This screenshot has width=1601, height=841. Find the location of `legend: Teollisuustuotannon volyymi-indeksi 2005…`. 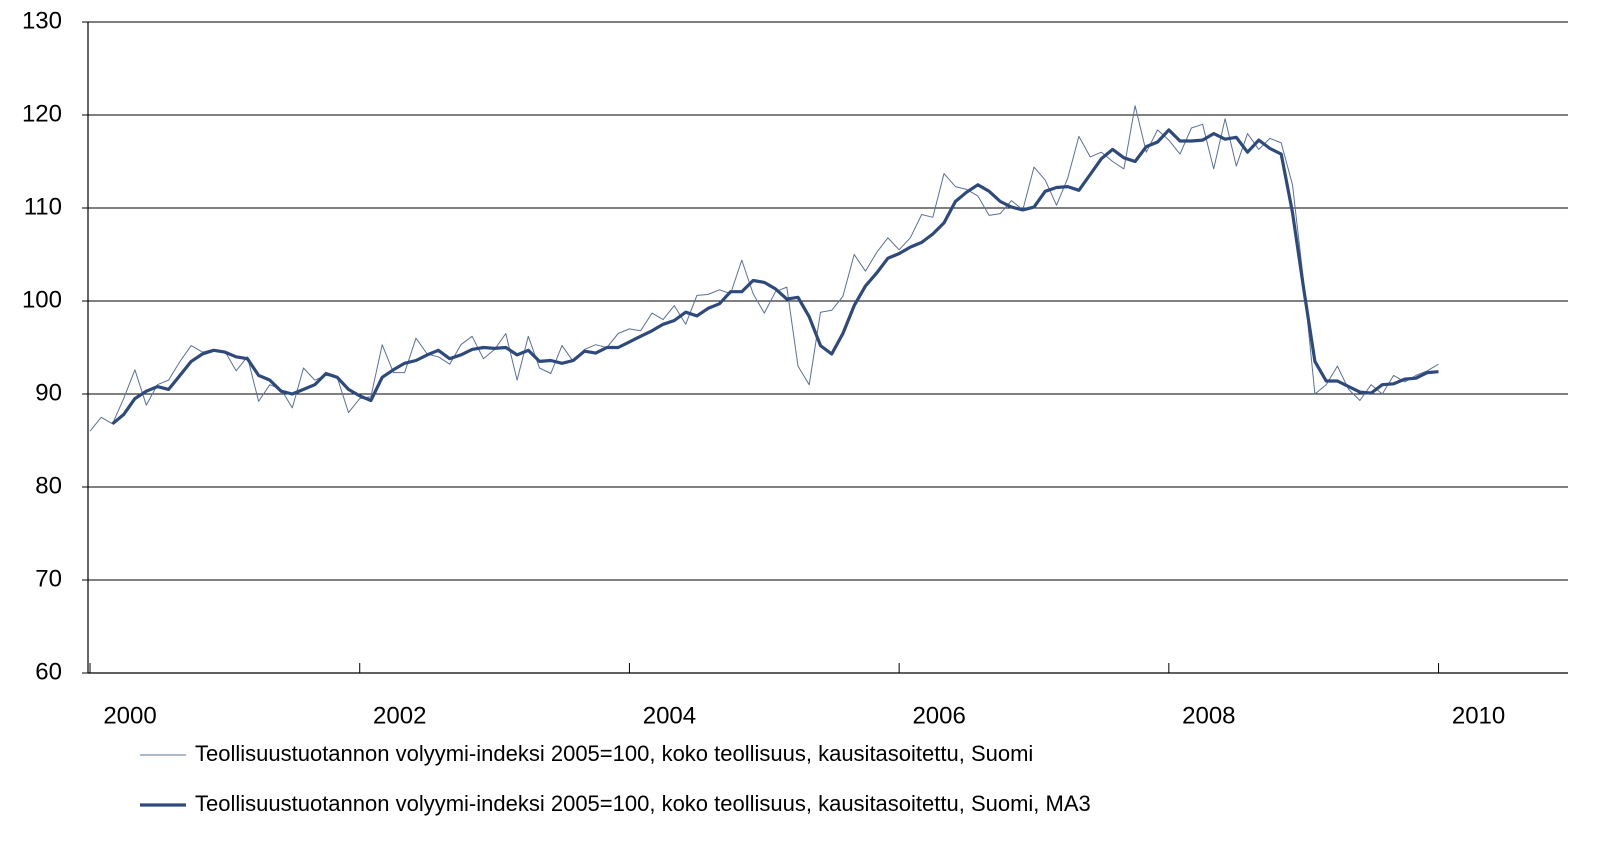

legend: Teollisuustuotannon volyymi-indeksi 2005… is located at coordinates (615, 778).